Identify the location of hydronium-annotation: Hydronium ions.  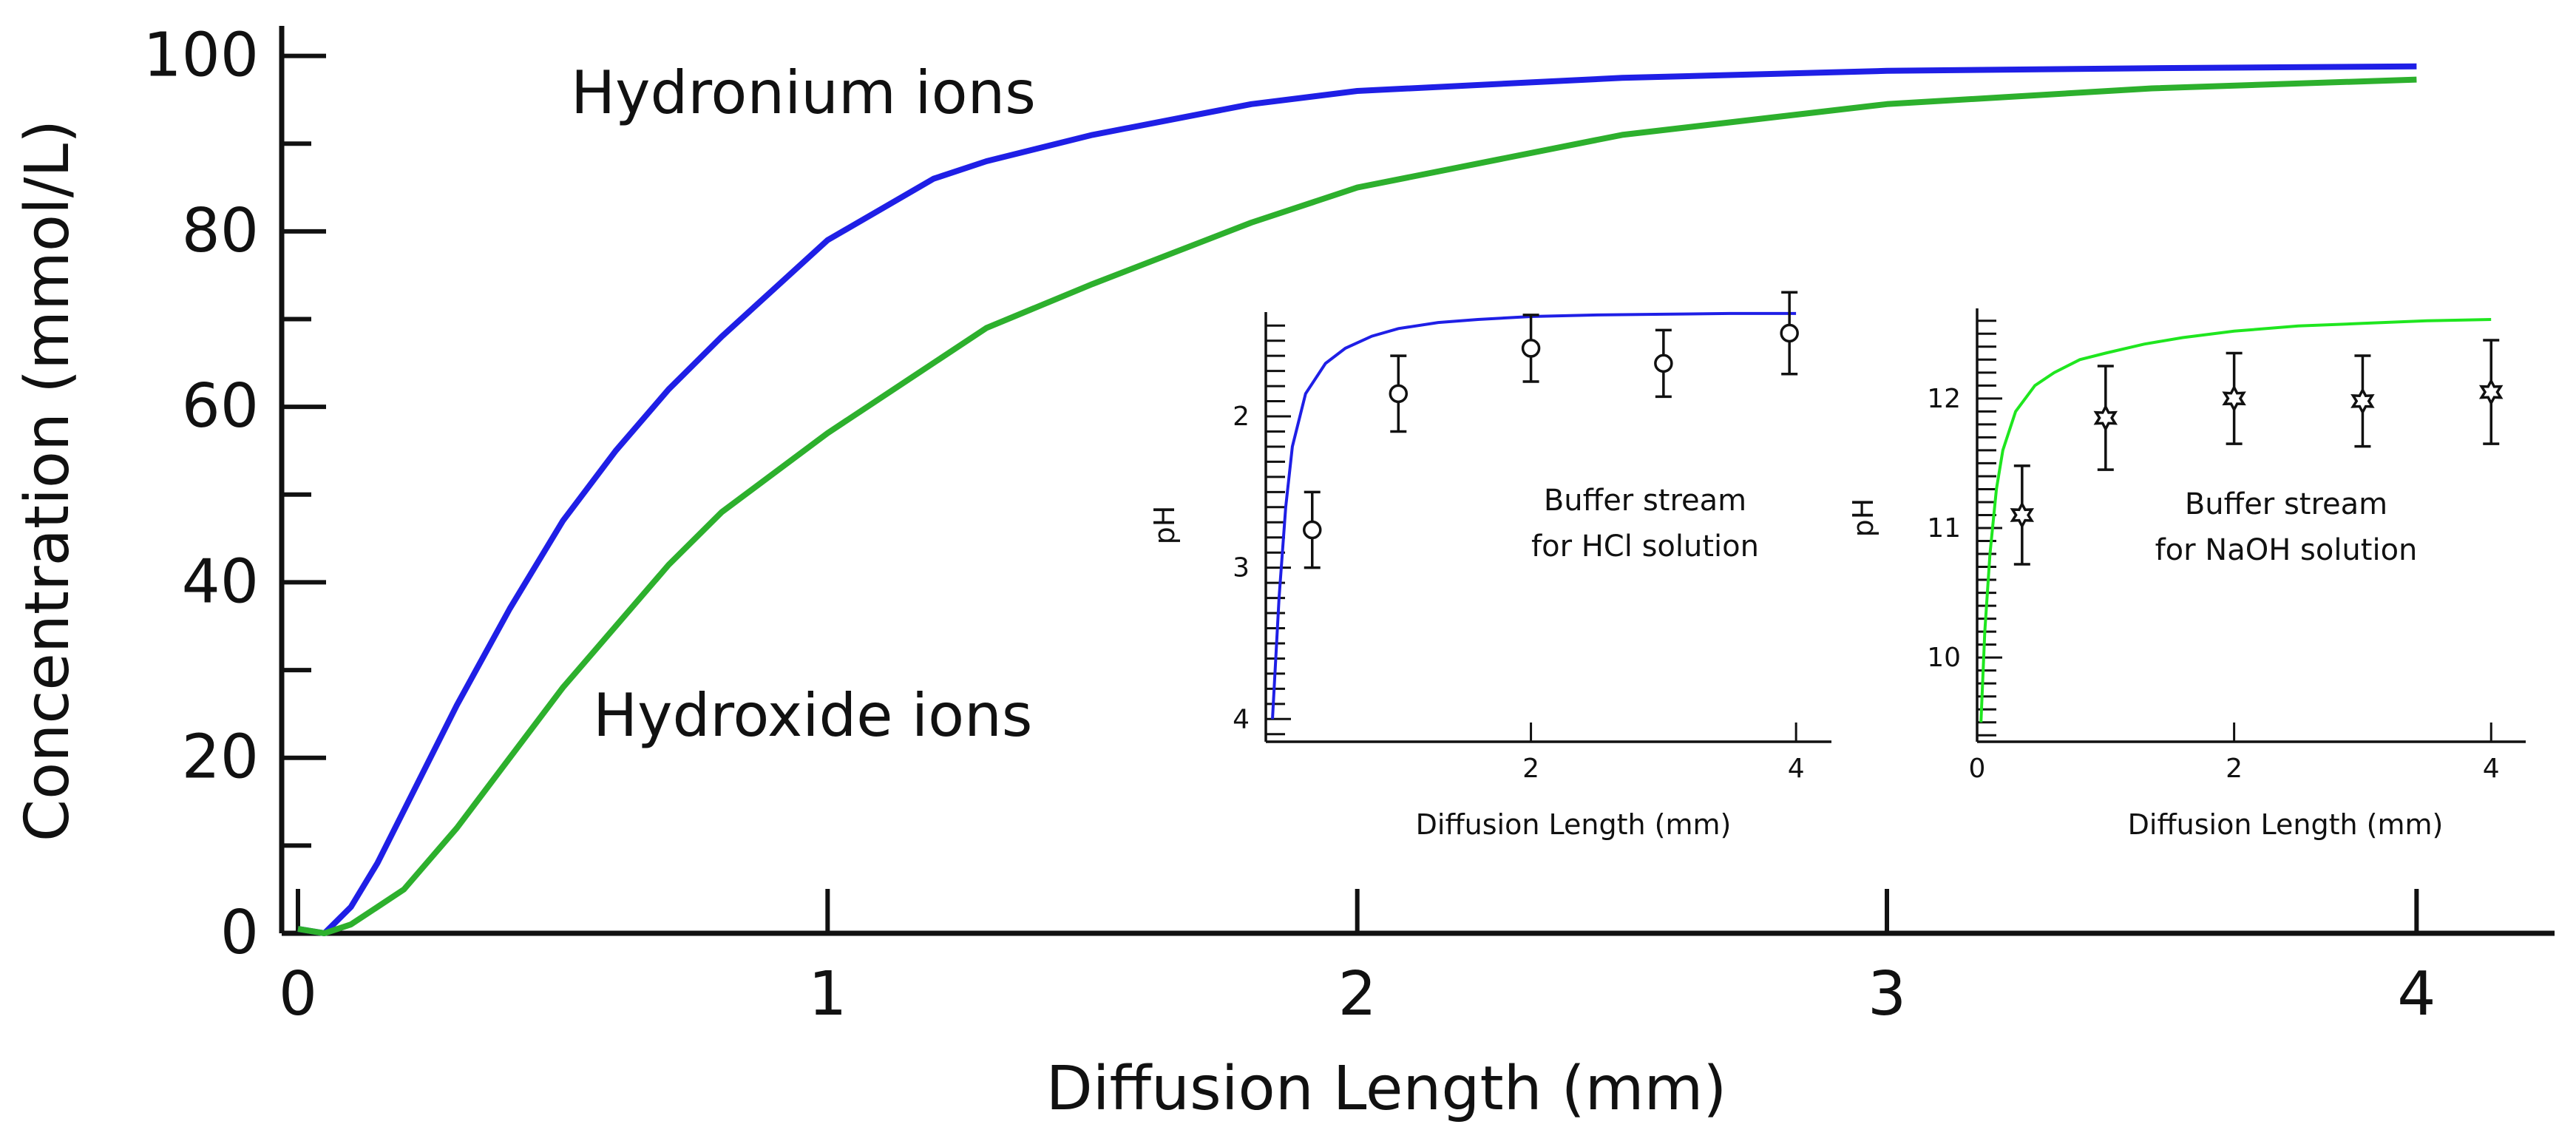
(803, 92).